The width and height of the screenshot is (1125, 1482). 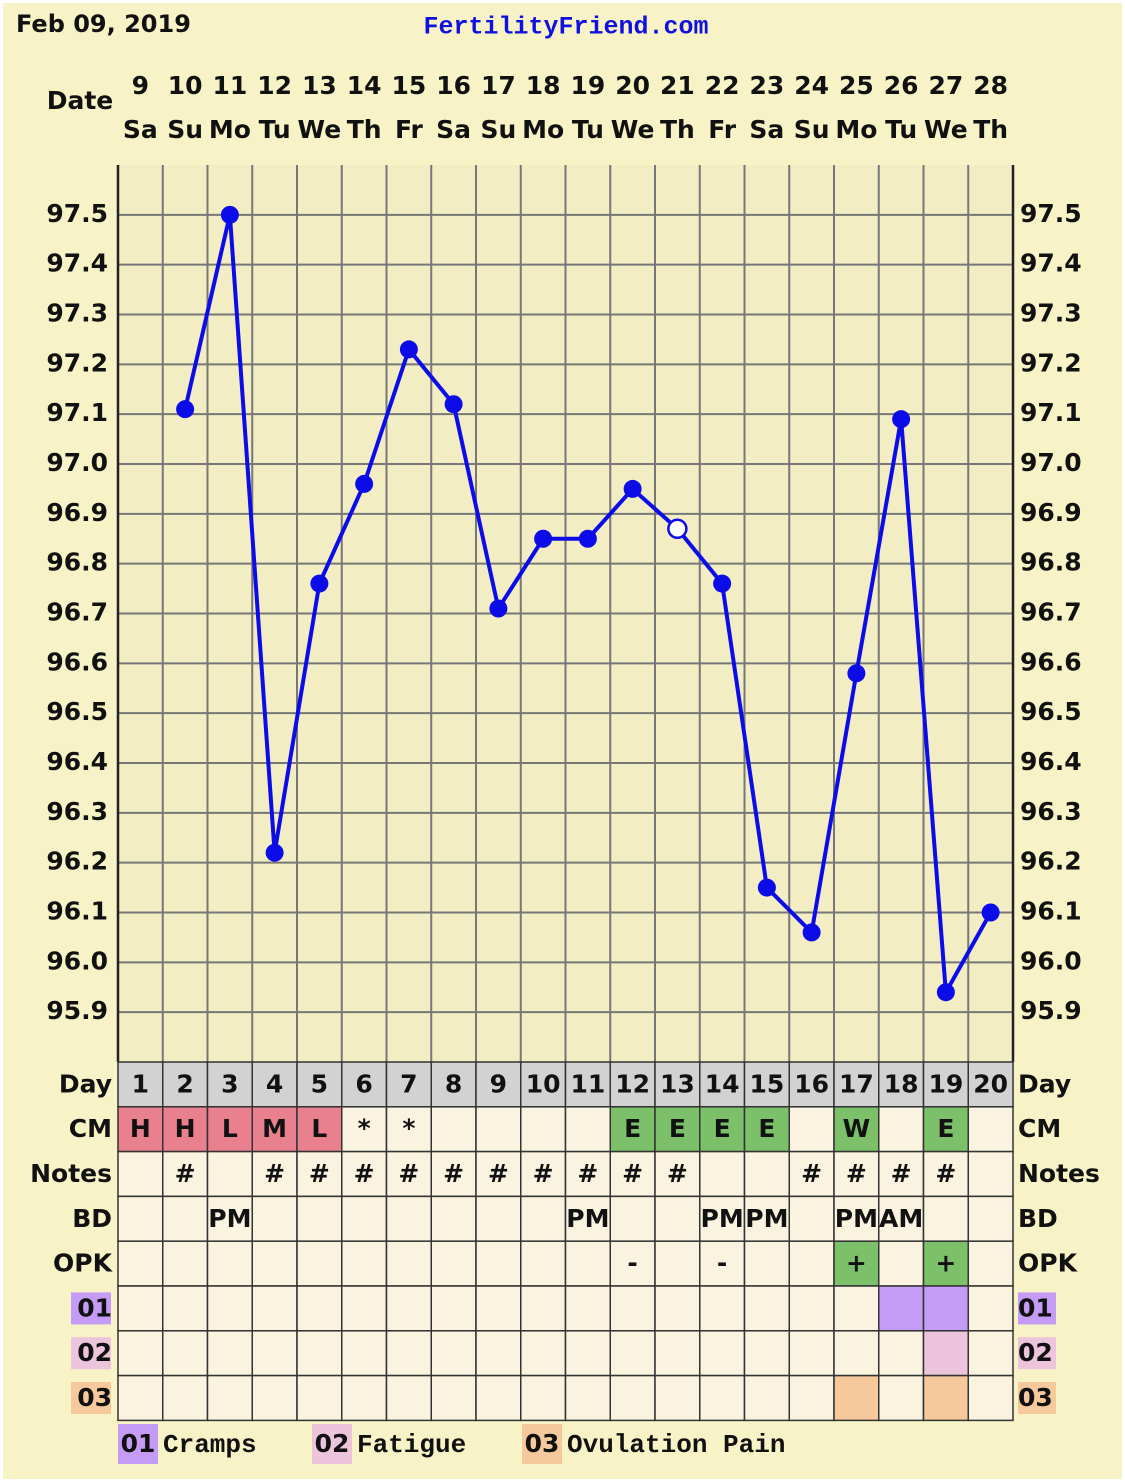 I want to click on y-tick-label: 96.3, so click(x=77, y=811).